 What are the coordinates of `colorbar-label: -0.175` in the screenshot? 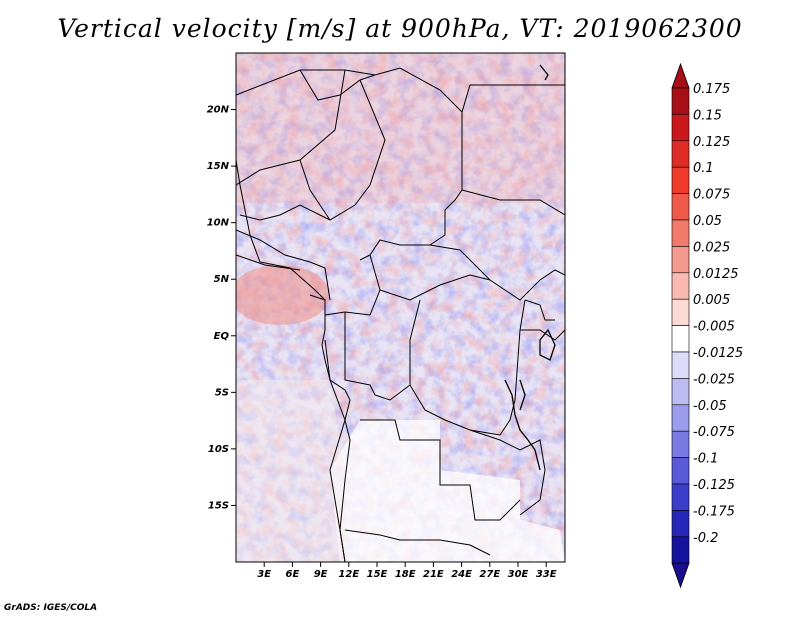 It's located at (714, 511).